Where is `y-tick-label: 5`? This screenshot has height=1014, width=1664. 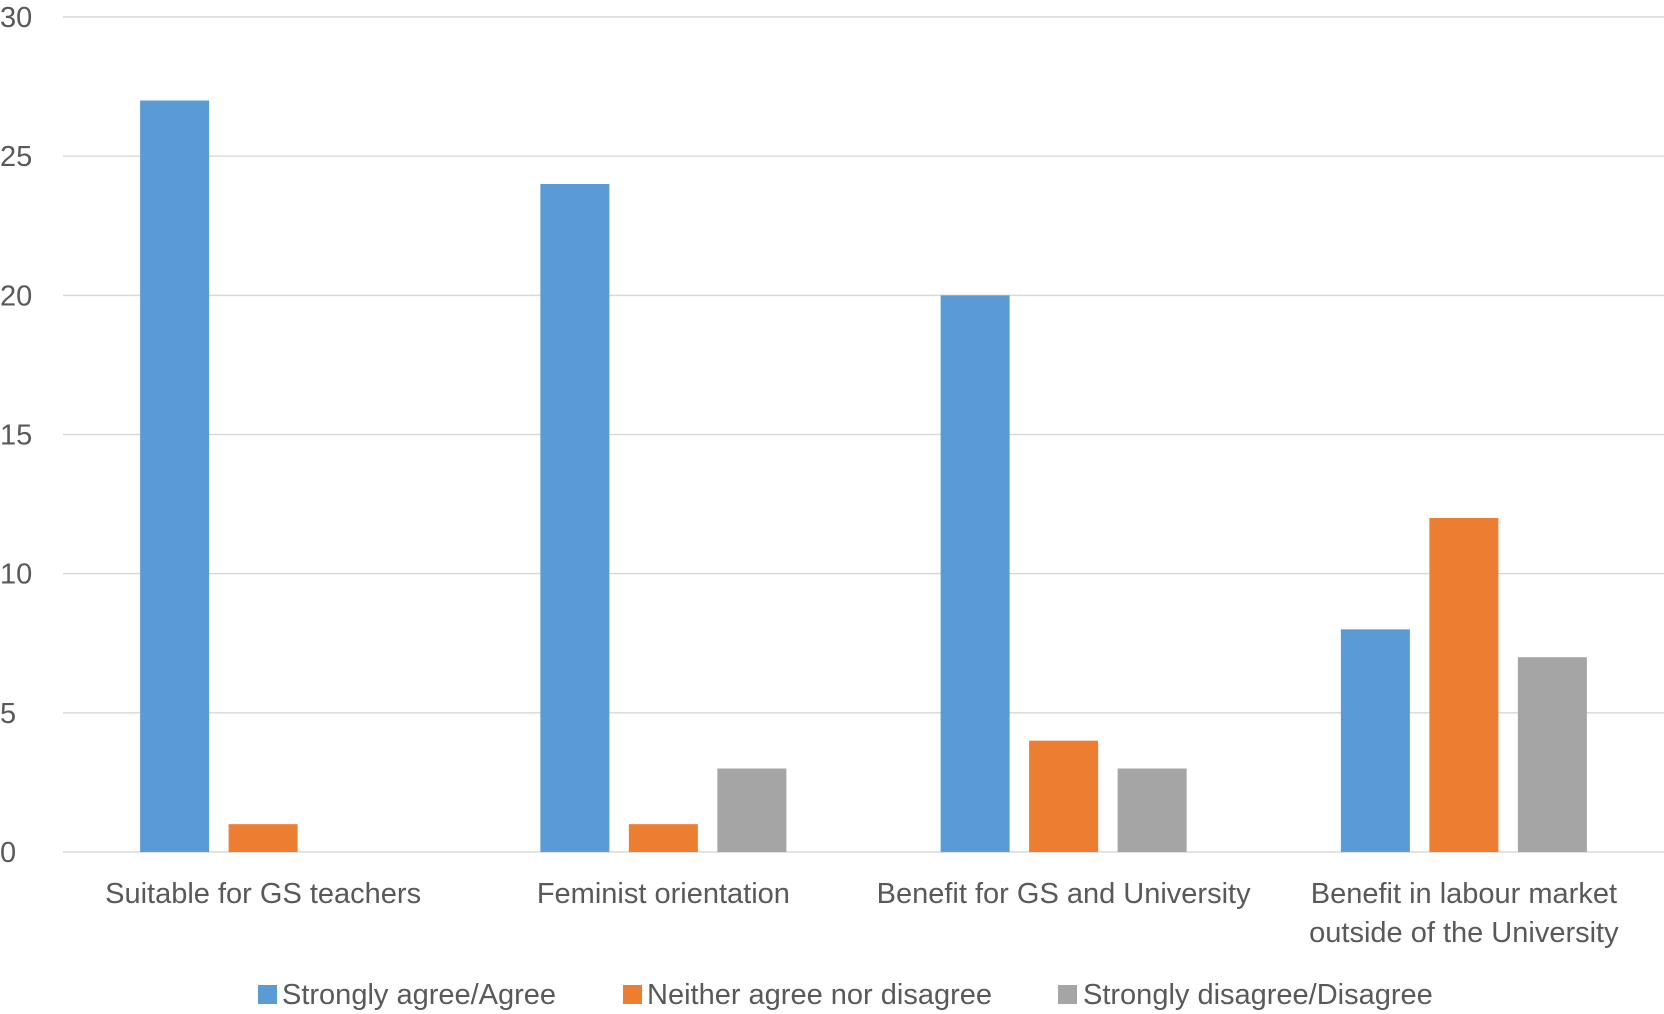 y-tick-label: 5 is located at coordinates (8, 714).